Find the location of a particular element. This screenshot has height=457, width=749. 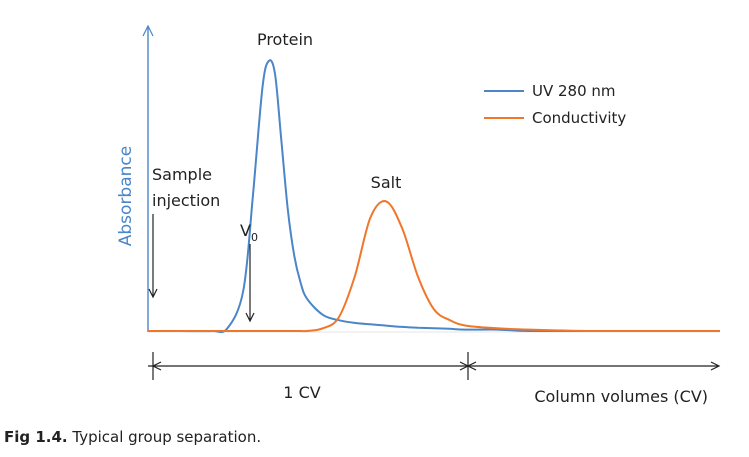

legend: UV 280 nm Conductivity is located at coordinates (555, 104).